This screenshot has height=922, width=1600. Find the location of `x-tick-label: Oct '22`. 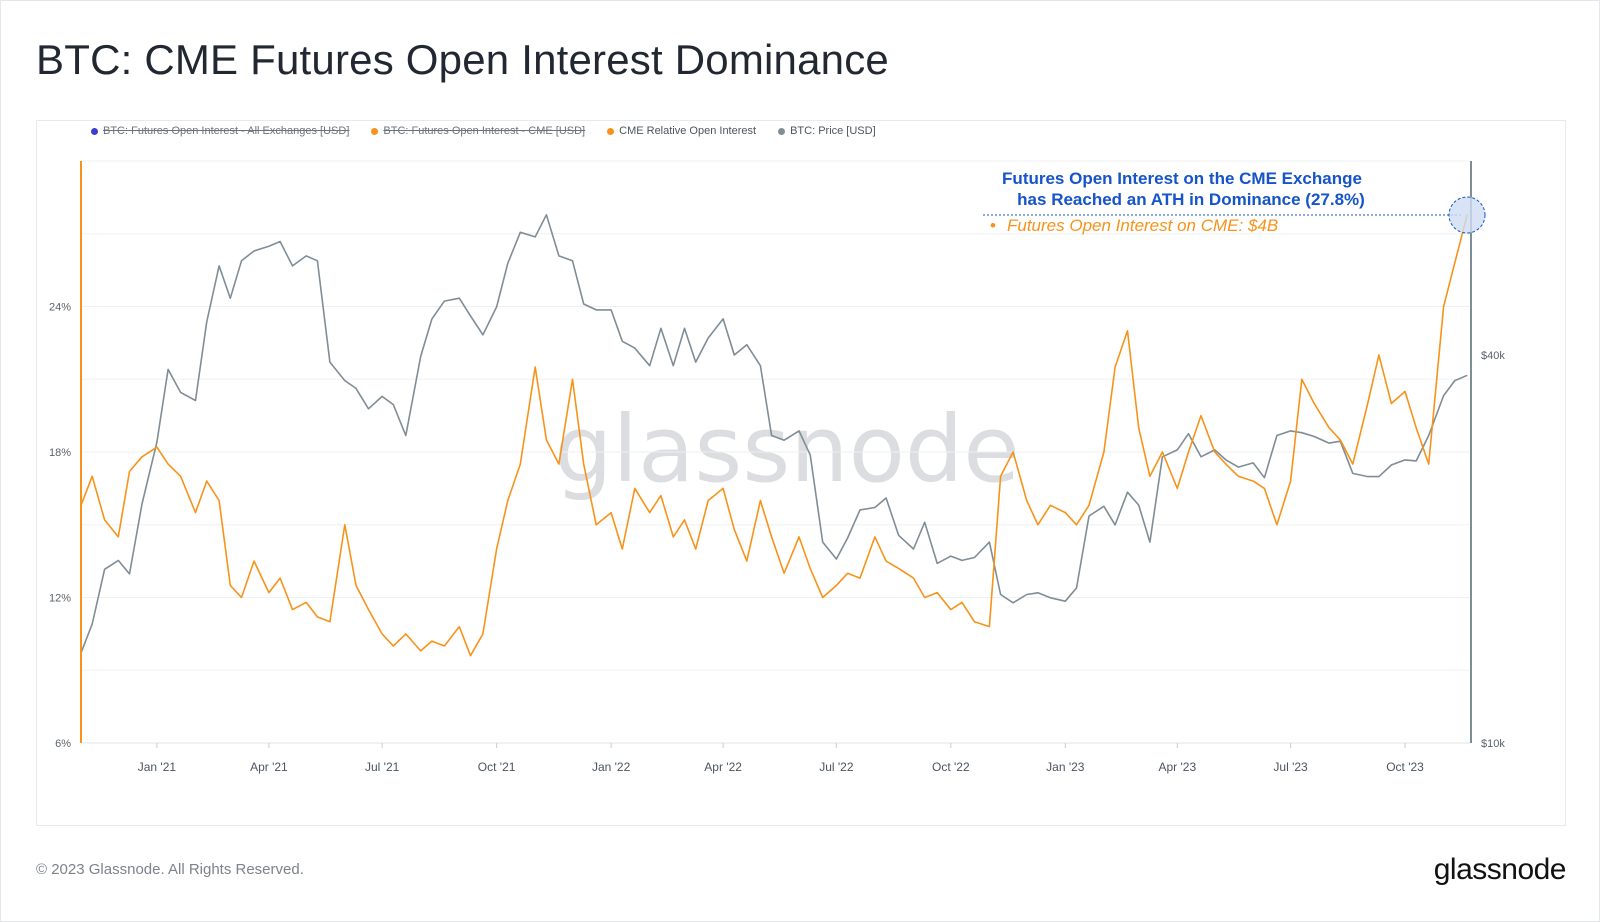

x-tick-label: Oct '22 is located at coordinates (951, 767).